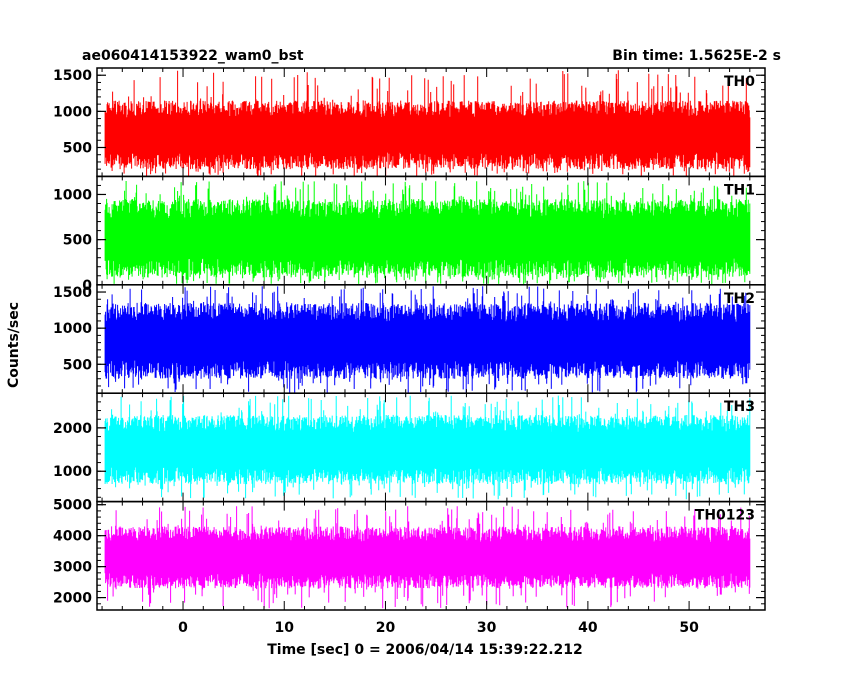  What do you see at coordinates (386, 628) in the screenshot?
I see `x-tick-label: 20` at bounding box center [386, 628].